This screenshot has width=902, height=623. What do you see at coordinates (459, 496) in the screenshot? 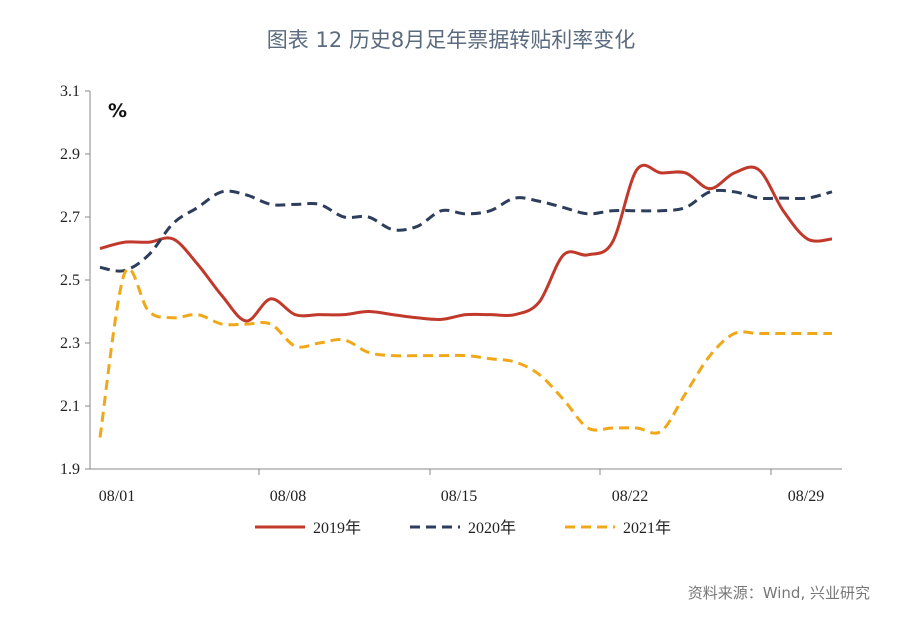
I see `x-tick-label: 08/15` at bounding box center [459, 496].